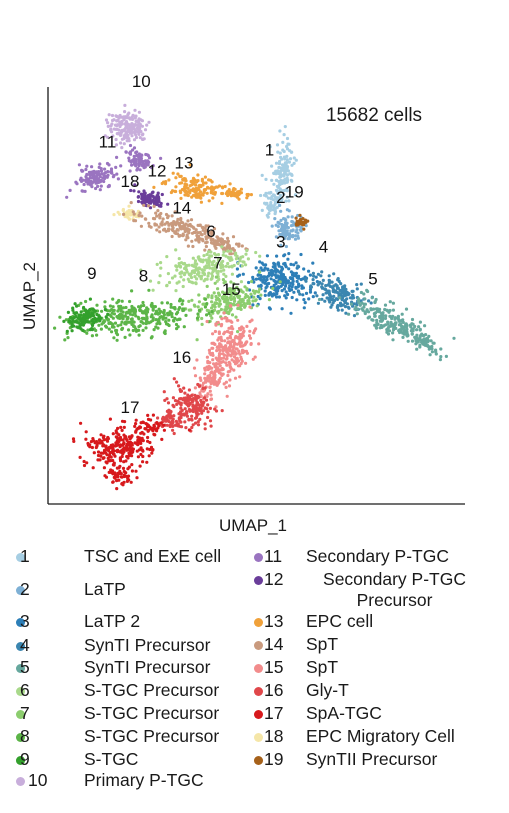 This screenshot has height=813, width=509. Describe the element at coordinates (118, 212) in the screenshot. I see `cluster-18-point` at that location.